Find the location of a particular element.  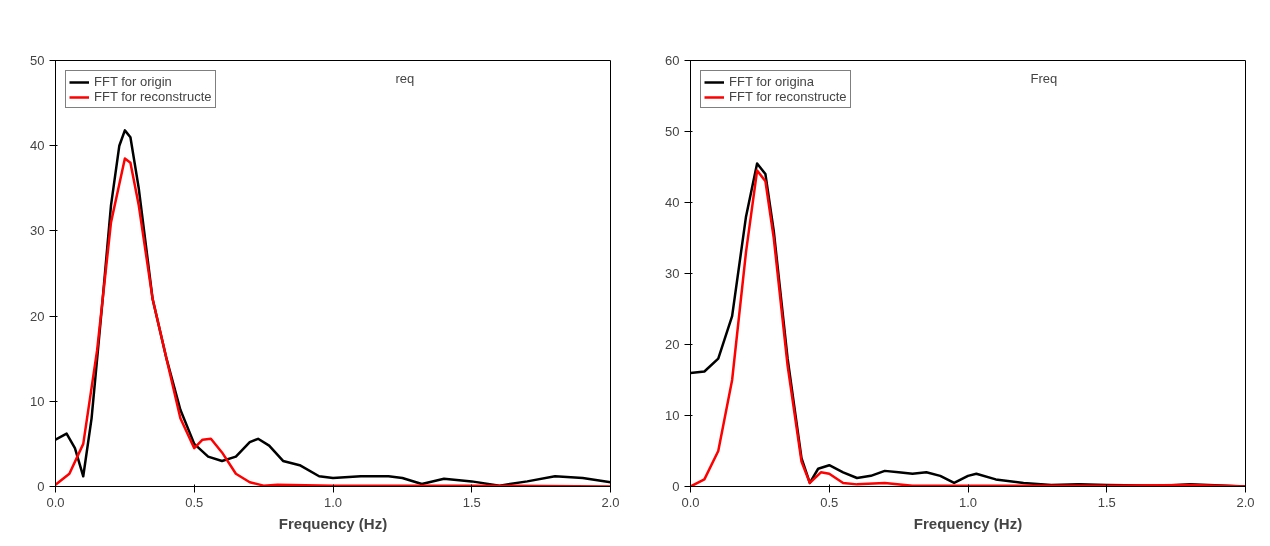

legend-label: FFT for origin is located at coordinates (133, 81).